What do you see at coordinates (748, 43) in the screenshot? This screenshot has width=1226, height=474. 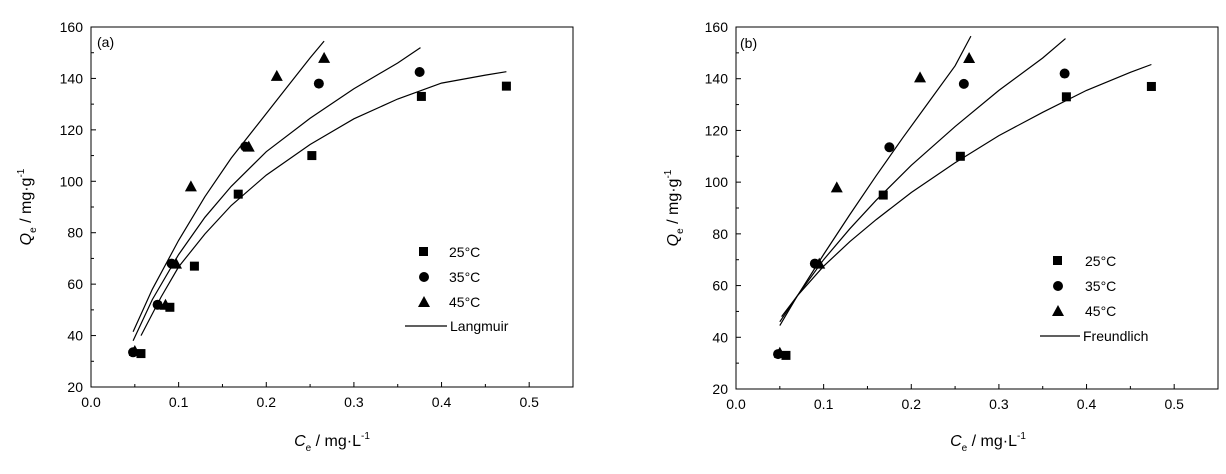 I see `panel-label: (b)` at bounding box center [748, 43].